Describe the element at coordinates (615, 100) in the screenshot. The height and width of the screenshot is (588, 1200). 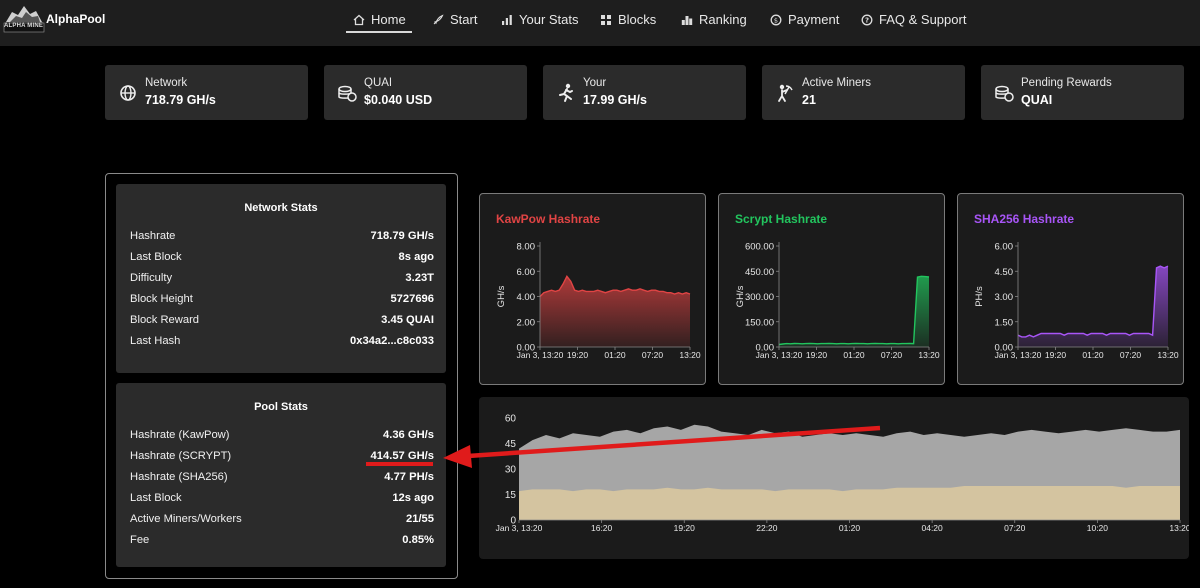
I see `card-value: 17.99 GH/s` at that location.